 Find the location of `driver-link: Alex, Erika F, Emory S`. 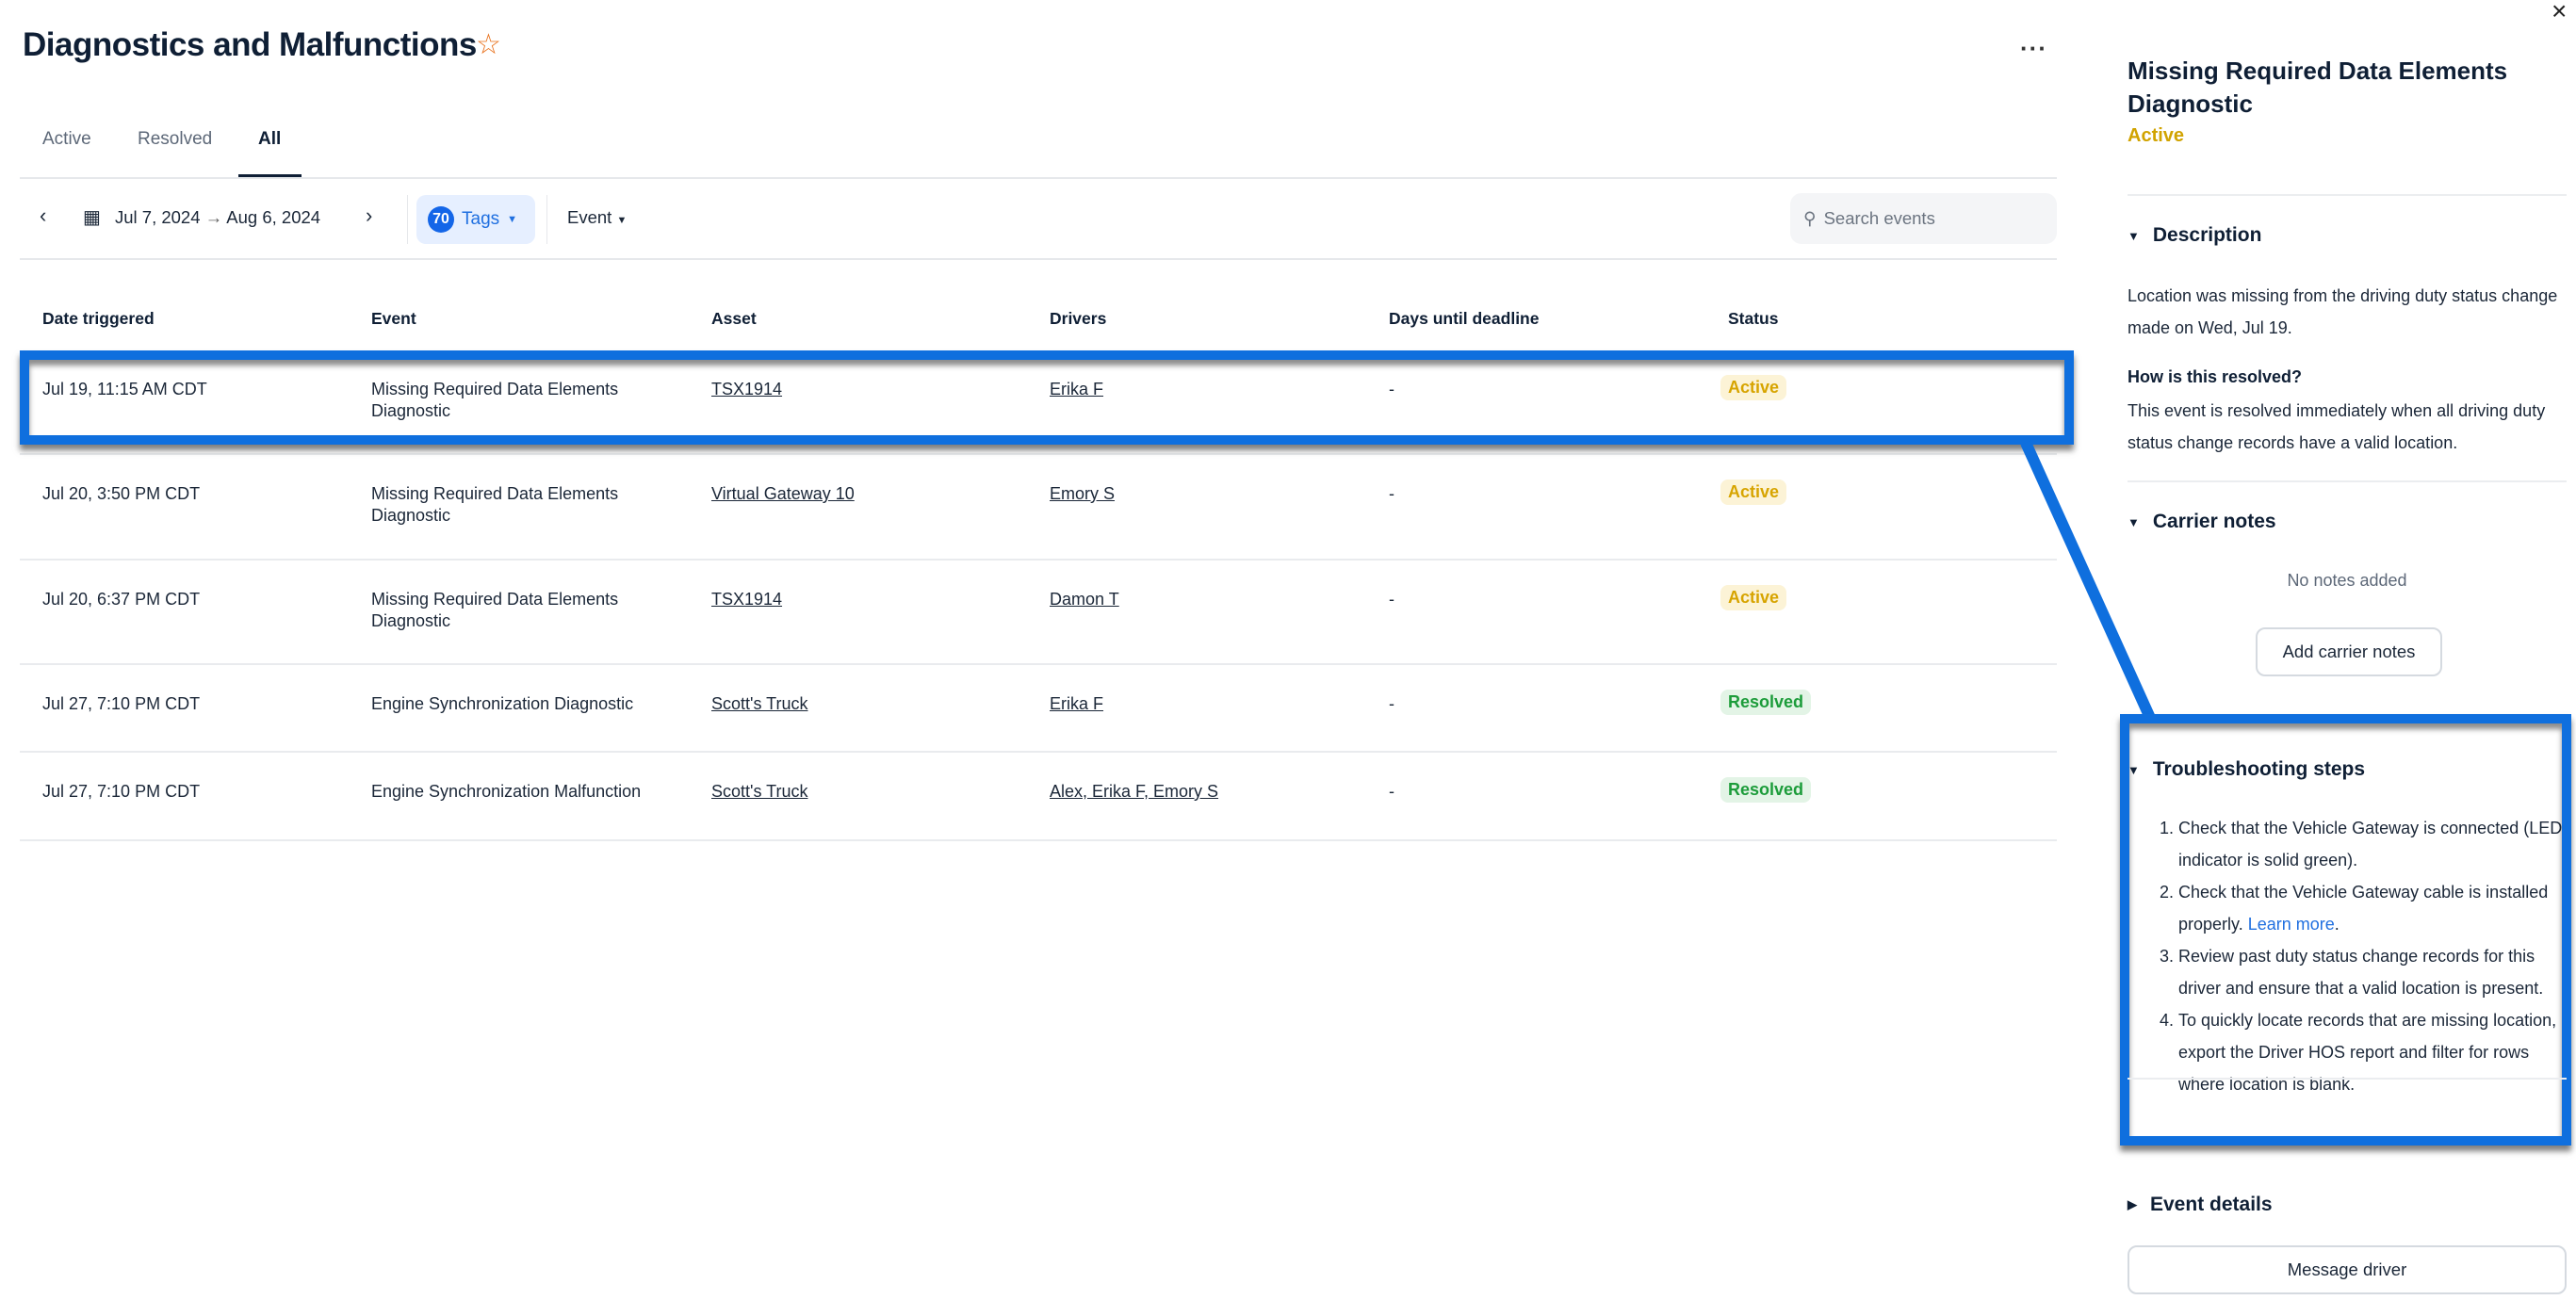

driver-link: Alex, Erika F, Emory S is located at coordinates (1134, 791).